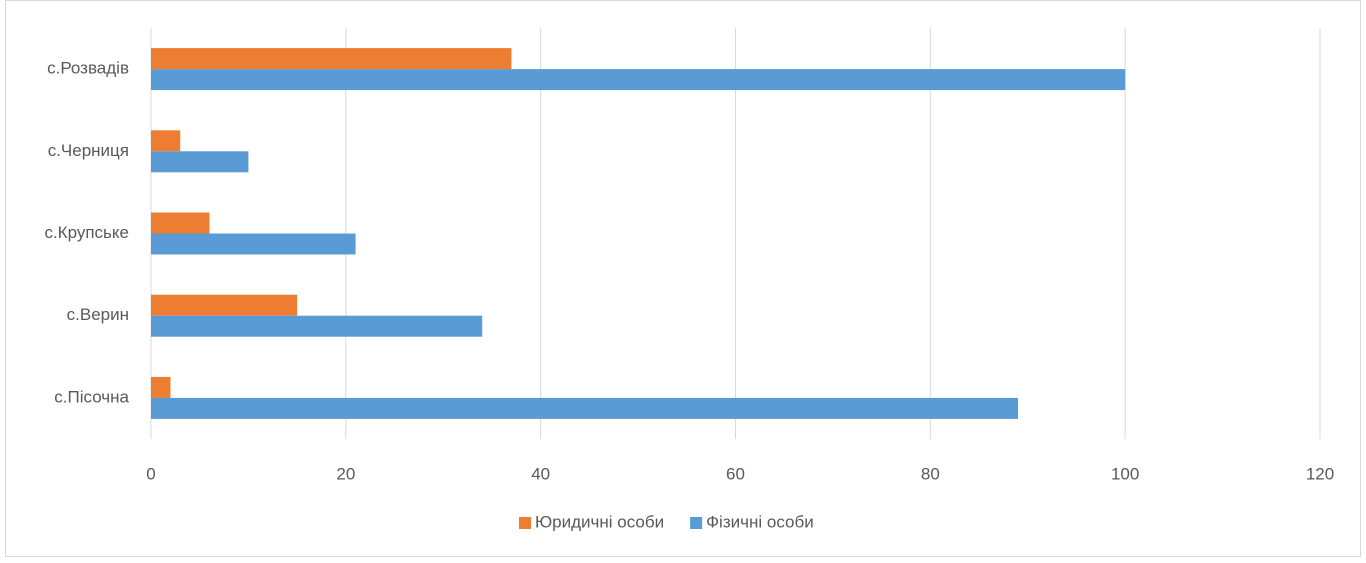 Image resolution: width=1366 pixels, height=563 pixels. I want to click on x-tick-label: 0, so click(150, 473).